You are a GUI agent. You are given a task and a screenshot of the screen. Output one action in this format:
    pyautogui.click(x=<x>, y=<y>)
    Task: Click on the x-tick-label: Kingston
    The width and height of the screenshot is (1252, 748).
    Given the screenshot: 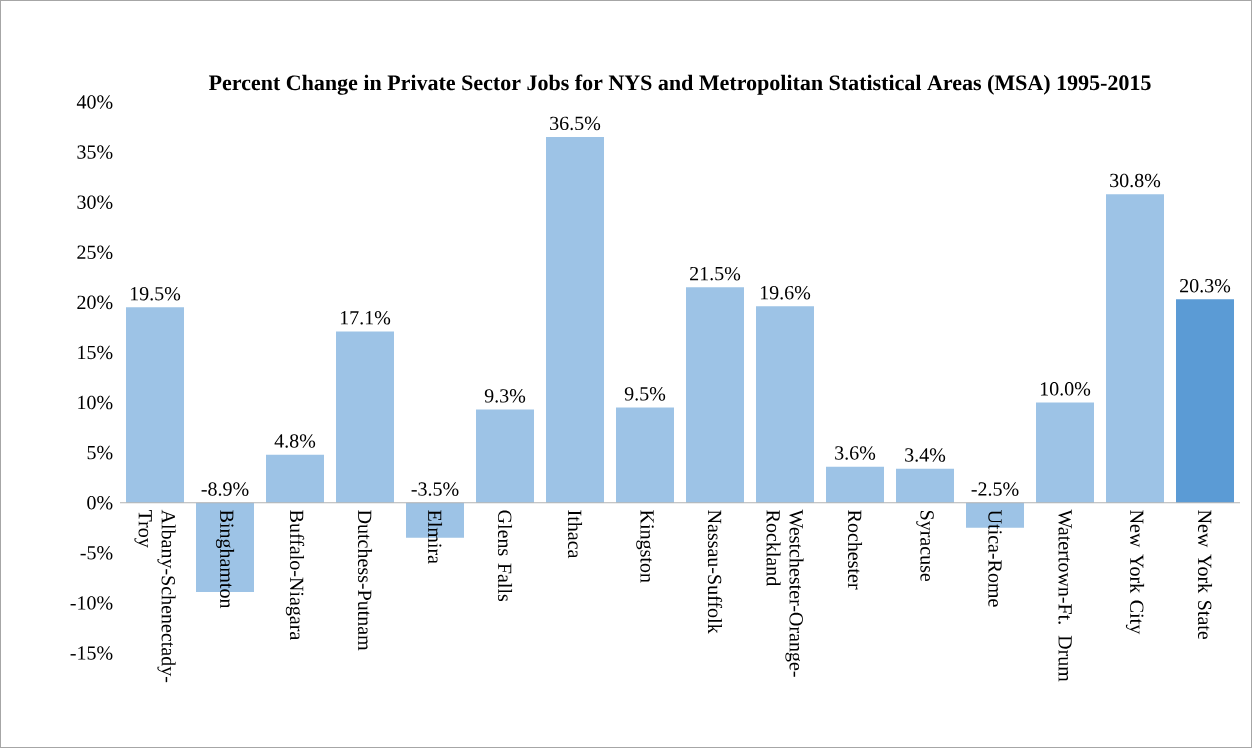 What is the action you would take?
    pyautogui.click(x=645, y=546)
    